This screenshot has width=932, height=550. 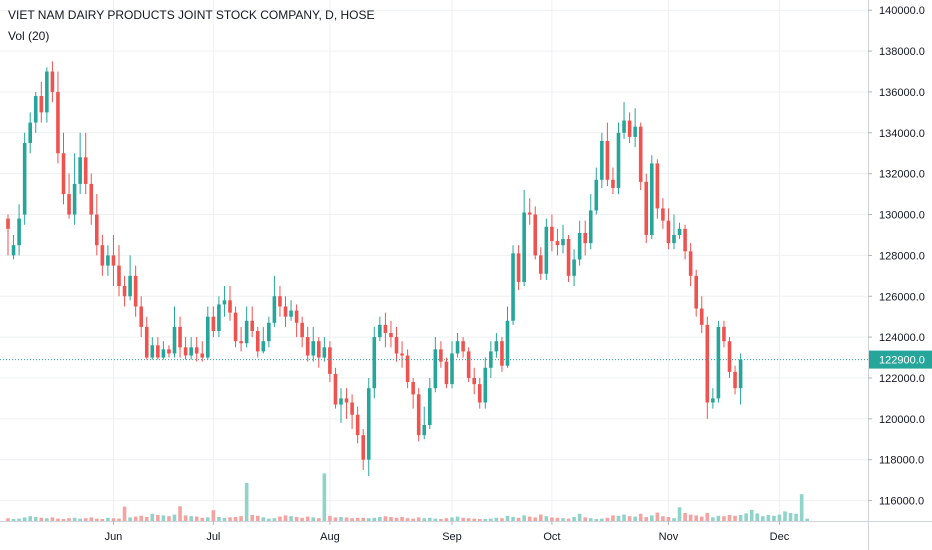 I want to click on x-tick-label: Jun, so click(x=114, y=537).